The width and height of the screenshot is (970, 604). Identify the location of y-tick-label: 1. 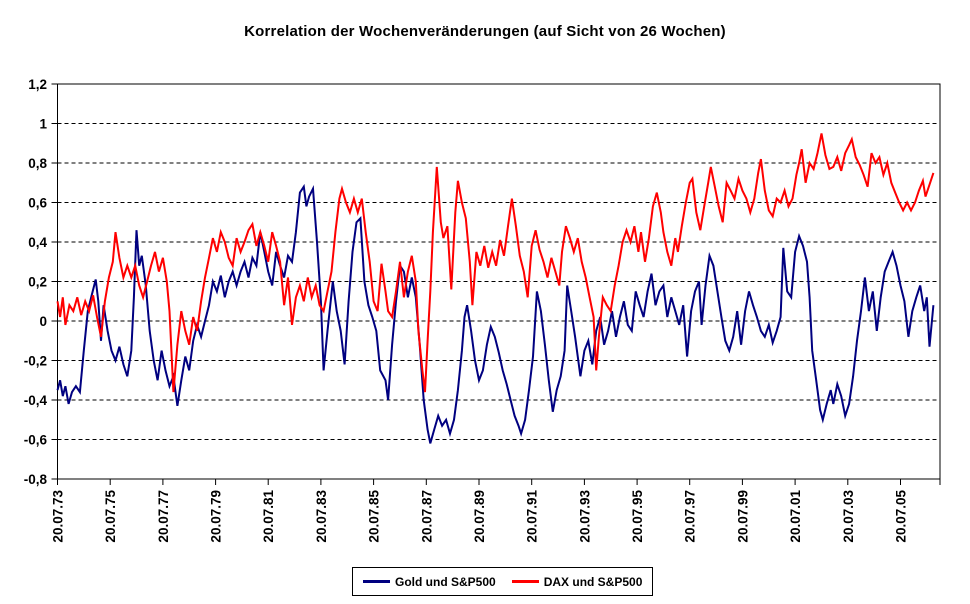
(43, 124).